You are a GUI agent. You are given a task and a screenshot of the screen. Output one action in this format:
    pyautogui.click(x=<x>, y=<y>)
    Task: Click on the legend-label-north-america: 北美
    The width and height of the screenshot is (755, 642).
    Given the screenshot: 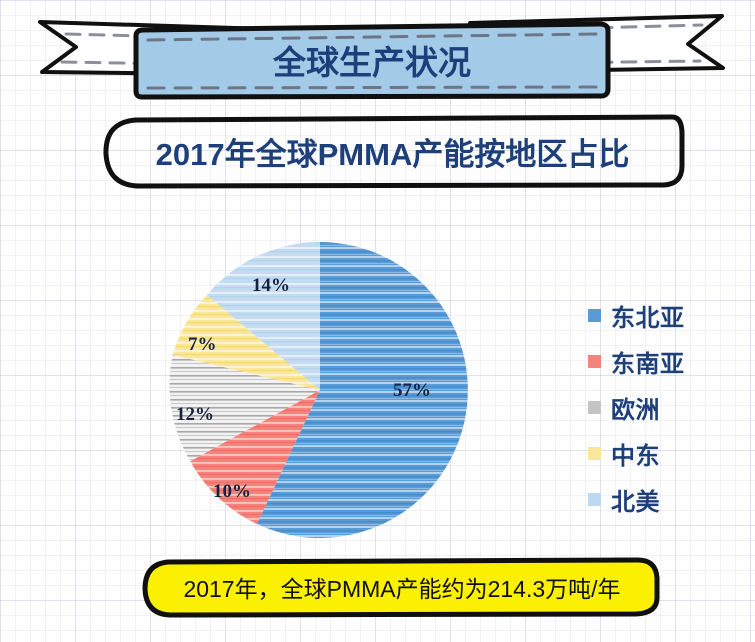 What is the action you would take?
    pyautogui.click(x=635, y=502)
    